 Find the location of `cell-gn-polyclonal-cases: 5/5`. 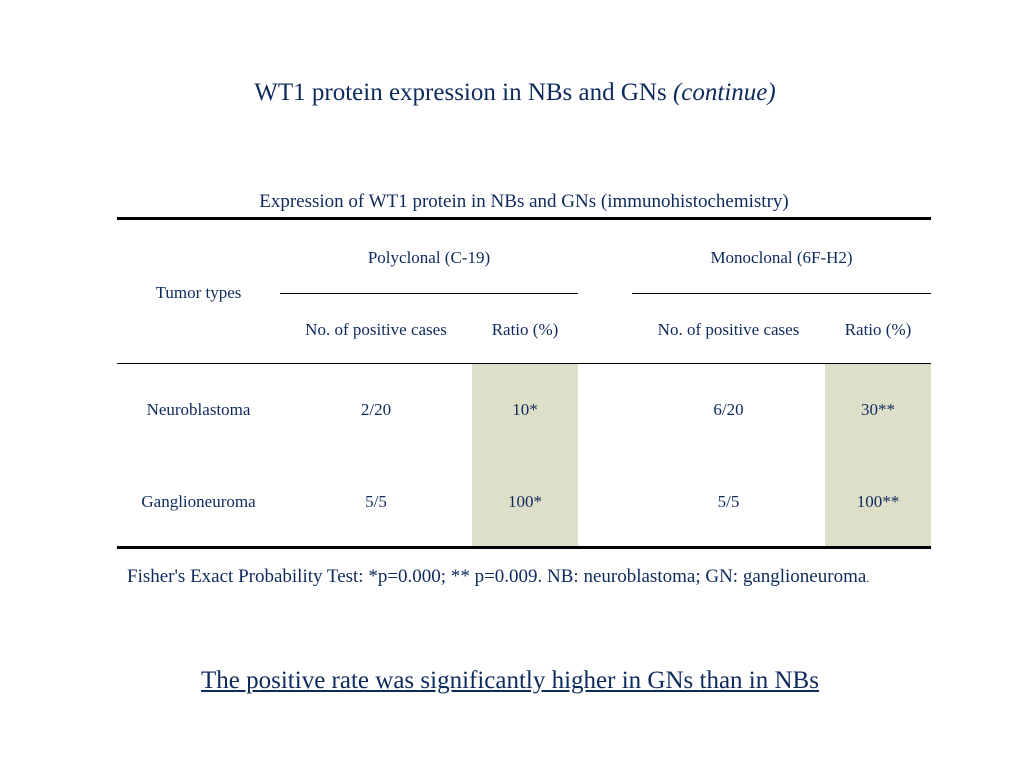

cell-gn-polyclonal-cases: 5/5 is located at coordinates (376, 501).